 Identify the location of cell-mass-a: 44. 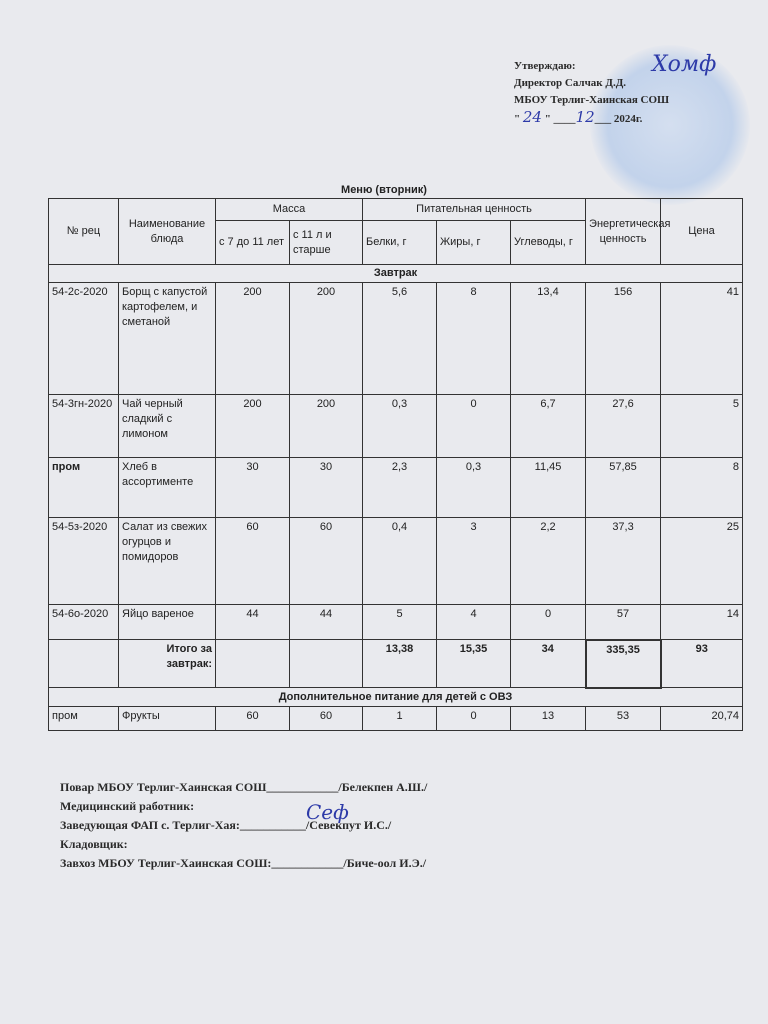
(252, 622).